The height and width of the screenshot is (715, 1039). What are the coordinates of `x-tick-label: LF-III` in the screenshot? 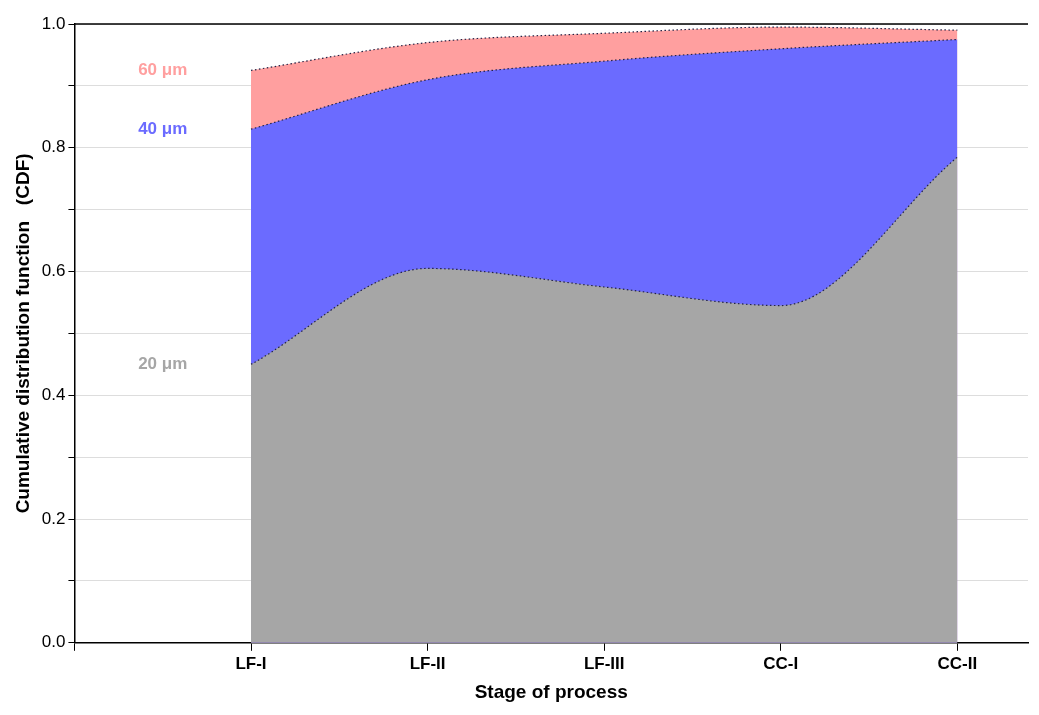 It's located at (604, 663).